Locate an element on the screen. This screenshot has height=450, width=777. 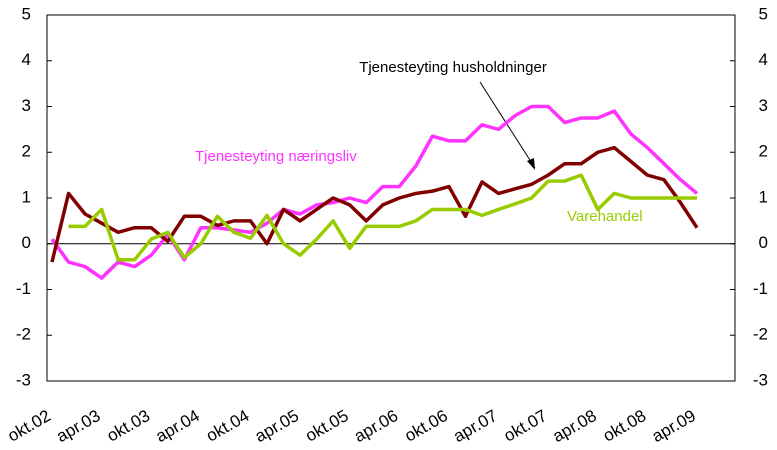
x-tick-label: apr.03 is located at coordinates (78, 426).